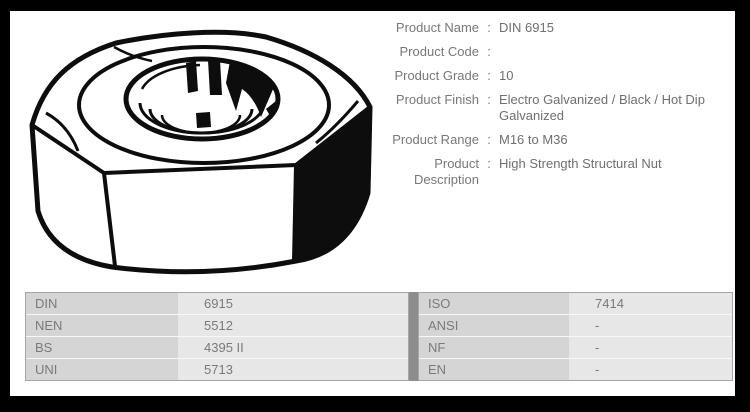 Image resolution: width=750 pixels, height=412 pixels. Describe the element at coordinates (293, 325) in the screenshot. I see `standard-value-cell: 5512` at that location.